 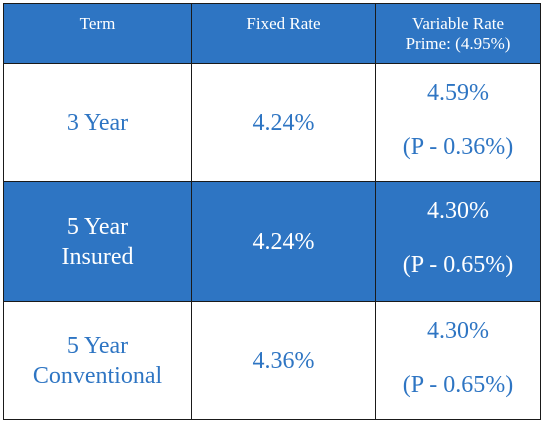 What do you see at coordinates (458, 43) in the screenshot?
I see `header-prime-rate: Prime: (4.95%)` at bounding box center [458, 43].